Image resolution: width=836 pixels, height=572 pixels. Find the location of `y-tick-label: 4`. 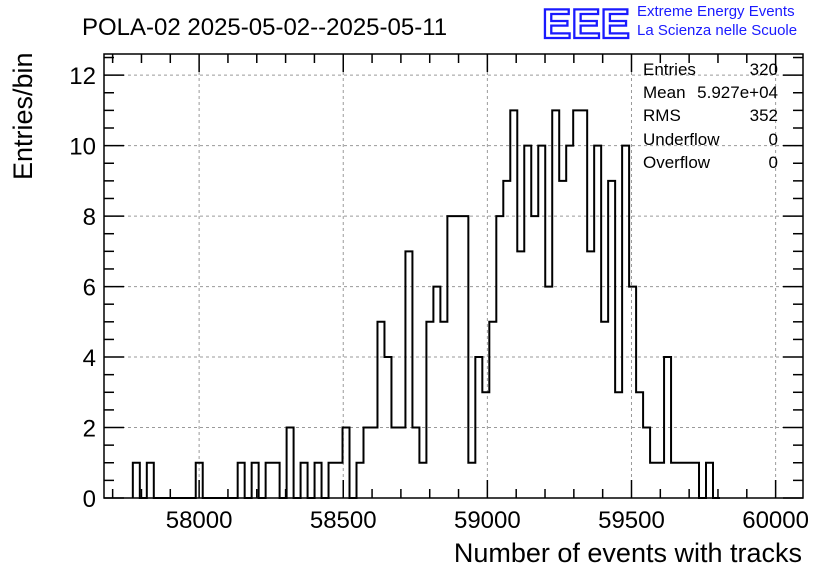

y-tick-label: 4 is located at coordinates (89, 358).